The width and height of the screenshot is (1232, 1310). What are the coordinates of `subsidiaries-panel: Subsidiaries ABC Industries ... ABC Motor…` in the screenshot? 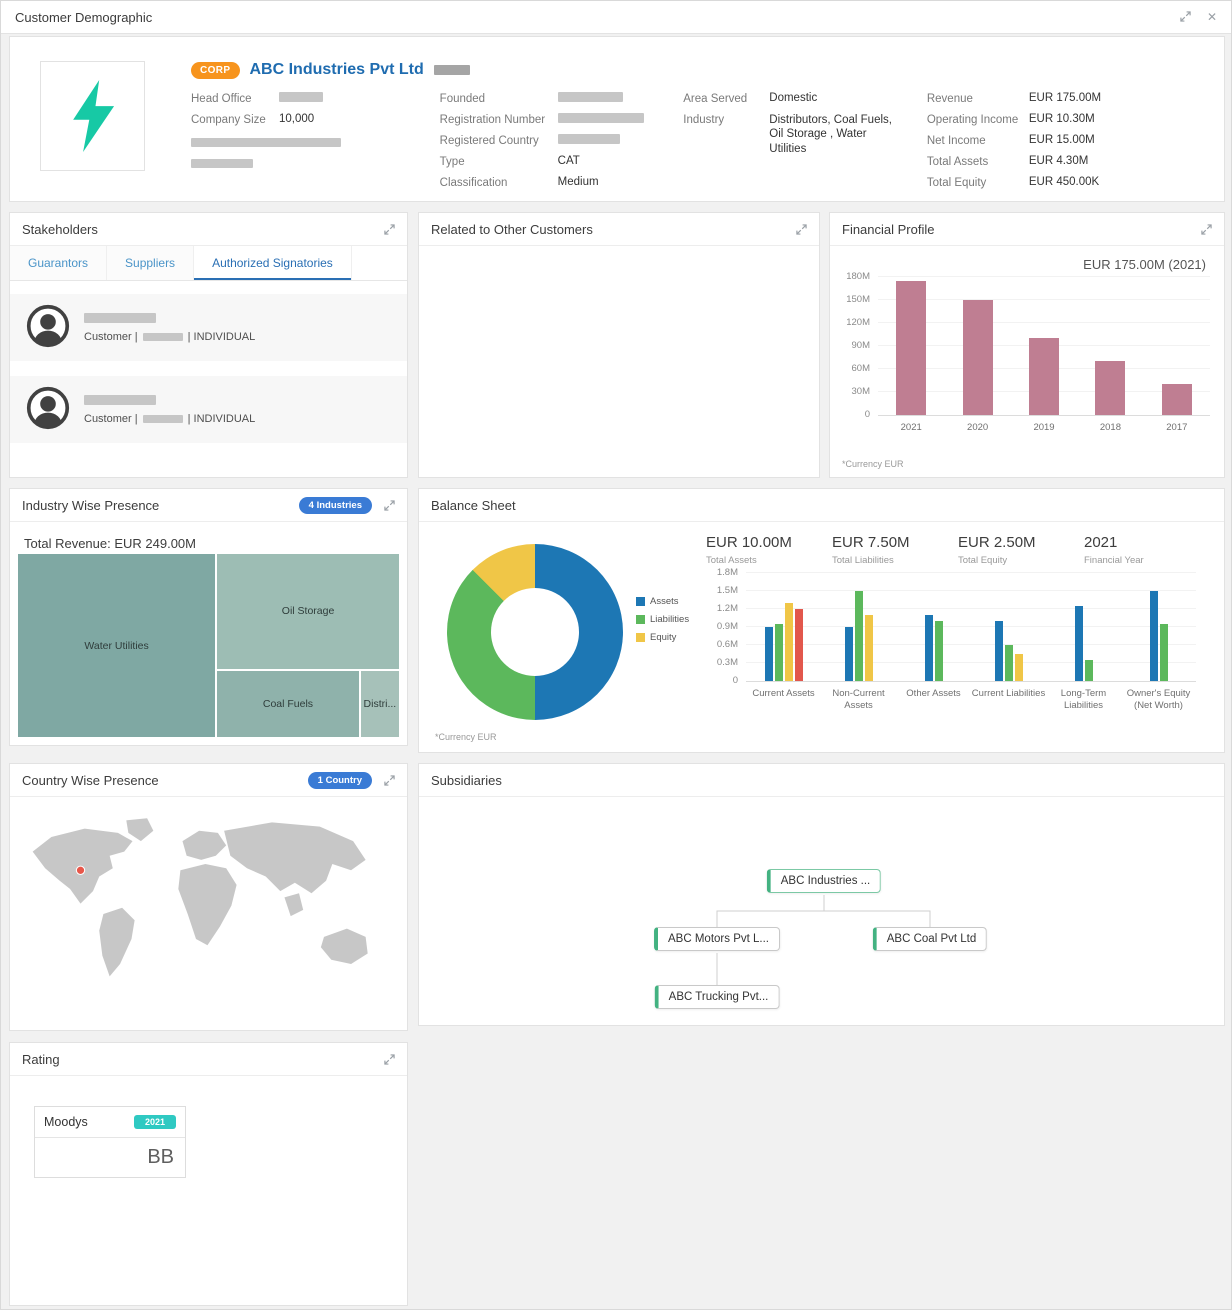 It's located at (821, 894).